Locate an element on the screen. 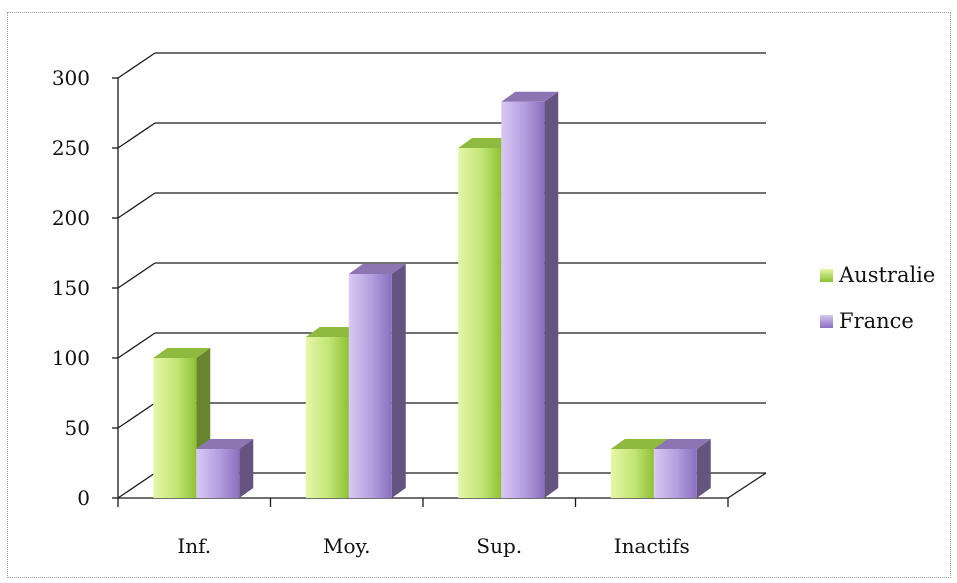 This screenshot has width=957, height=583. ytick-label-300: 300 is located at coordinates (71, 78).